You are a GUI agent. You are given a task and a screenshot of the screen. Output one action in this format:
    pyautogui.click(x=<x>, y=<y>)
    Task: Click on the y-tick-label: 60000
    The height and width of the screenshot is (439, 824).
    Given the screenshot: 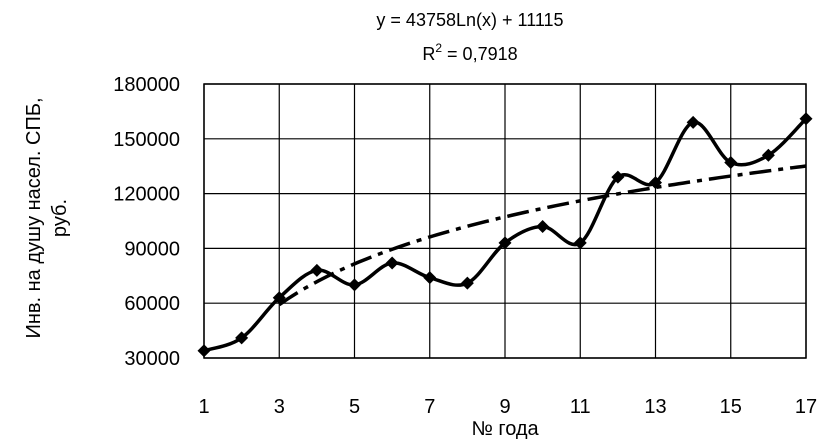 What is the action you would take?
    pyautogui.click(x=152, y=304)
    